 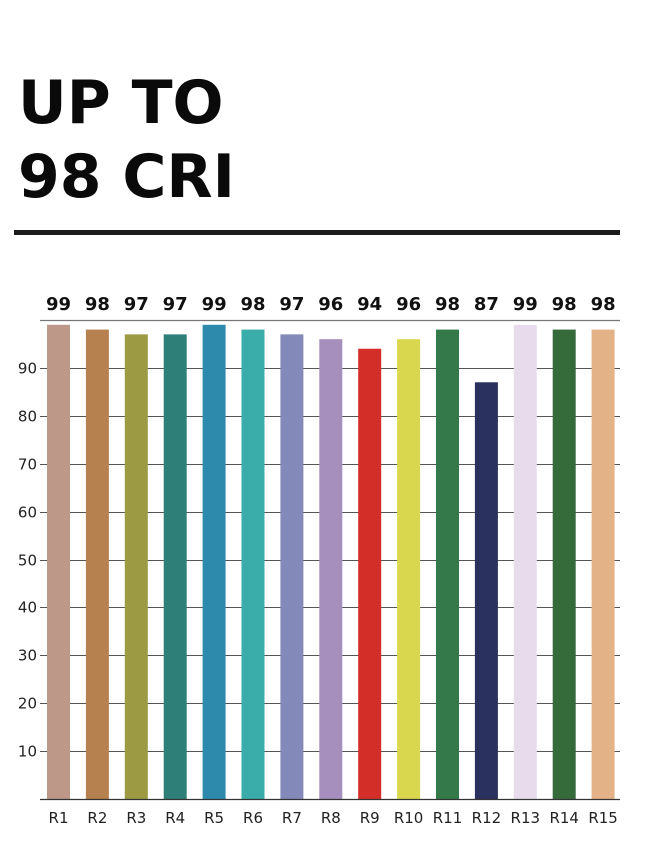 I want to click on bar-r11, so click(x=447, y=564).